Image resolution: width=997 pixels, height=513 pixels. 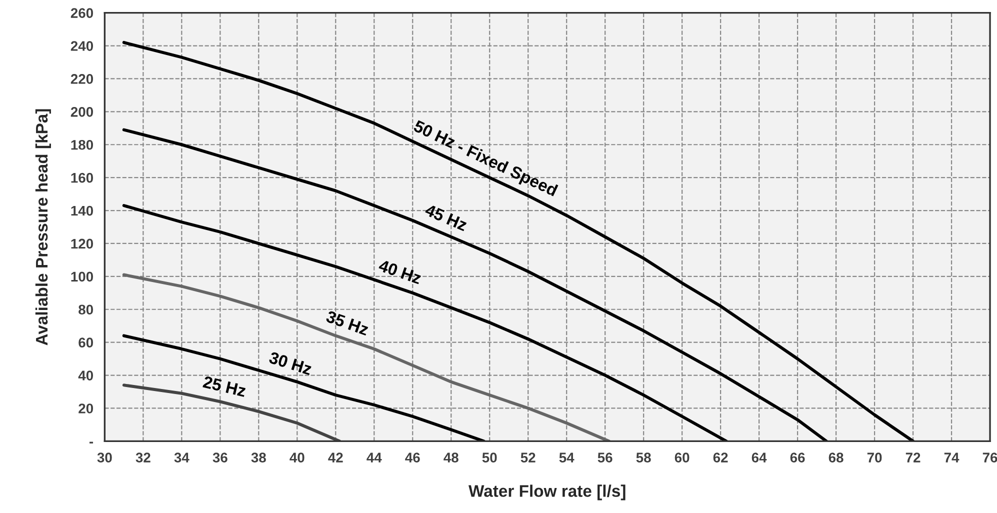 I want to click on y-tick-label: 20, so click(x=86, y=409).